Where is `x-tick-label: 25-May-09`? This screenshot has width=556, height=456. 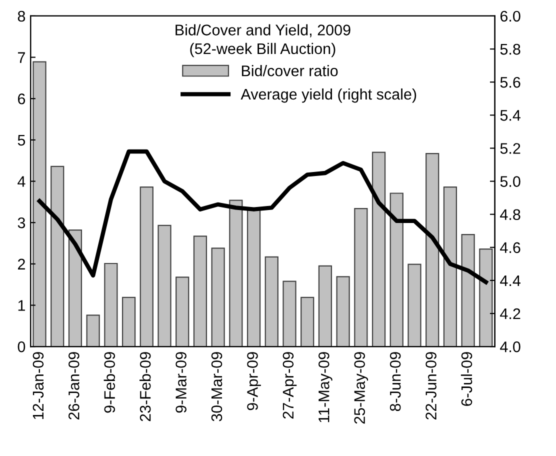
x-tick-label: 25-May-09 is located at coordinates (361, 388).